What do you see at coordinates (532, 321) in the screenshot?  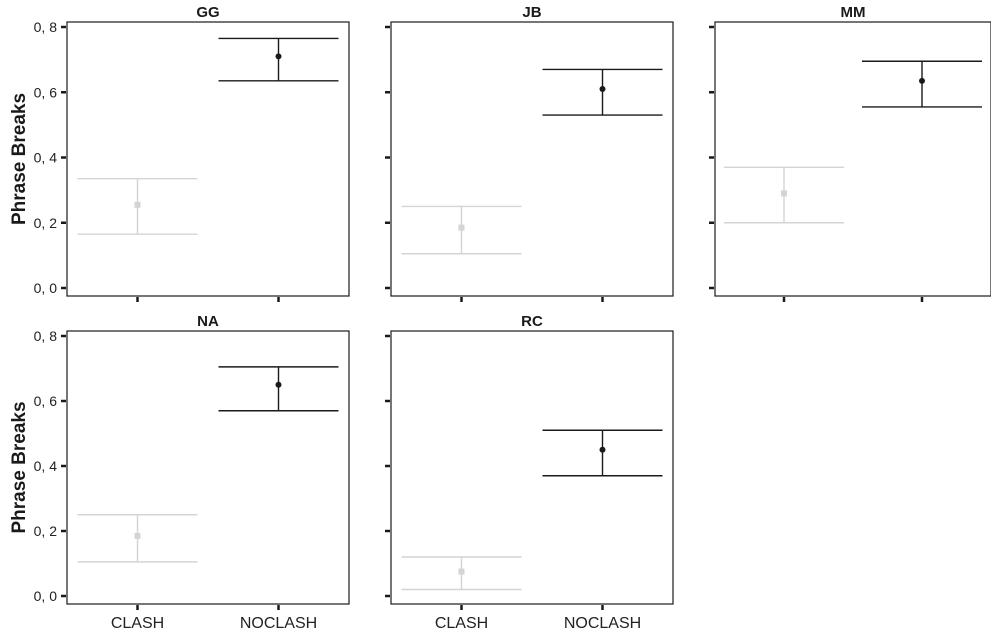 I see `panel-title: RC` at bounding box center [532, 321].